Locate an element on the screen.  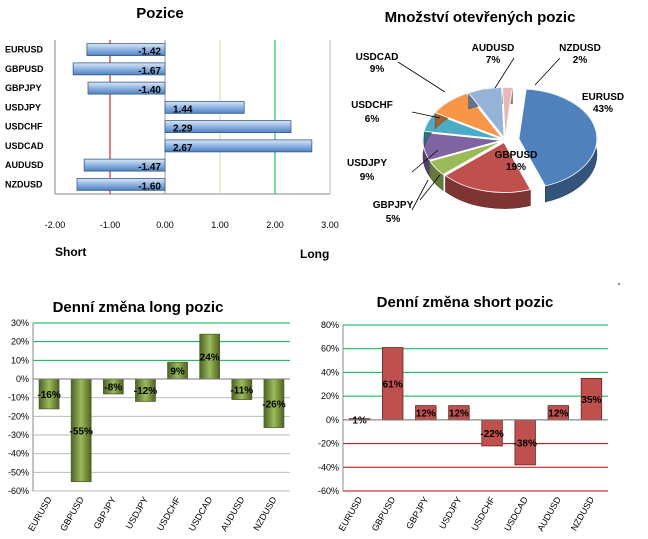
pozice-value-label: -1.40 is located at coordinates (149, 90).